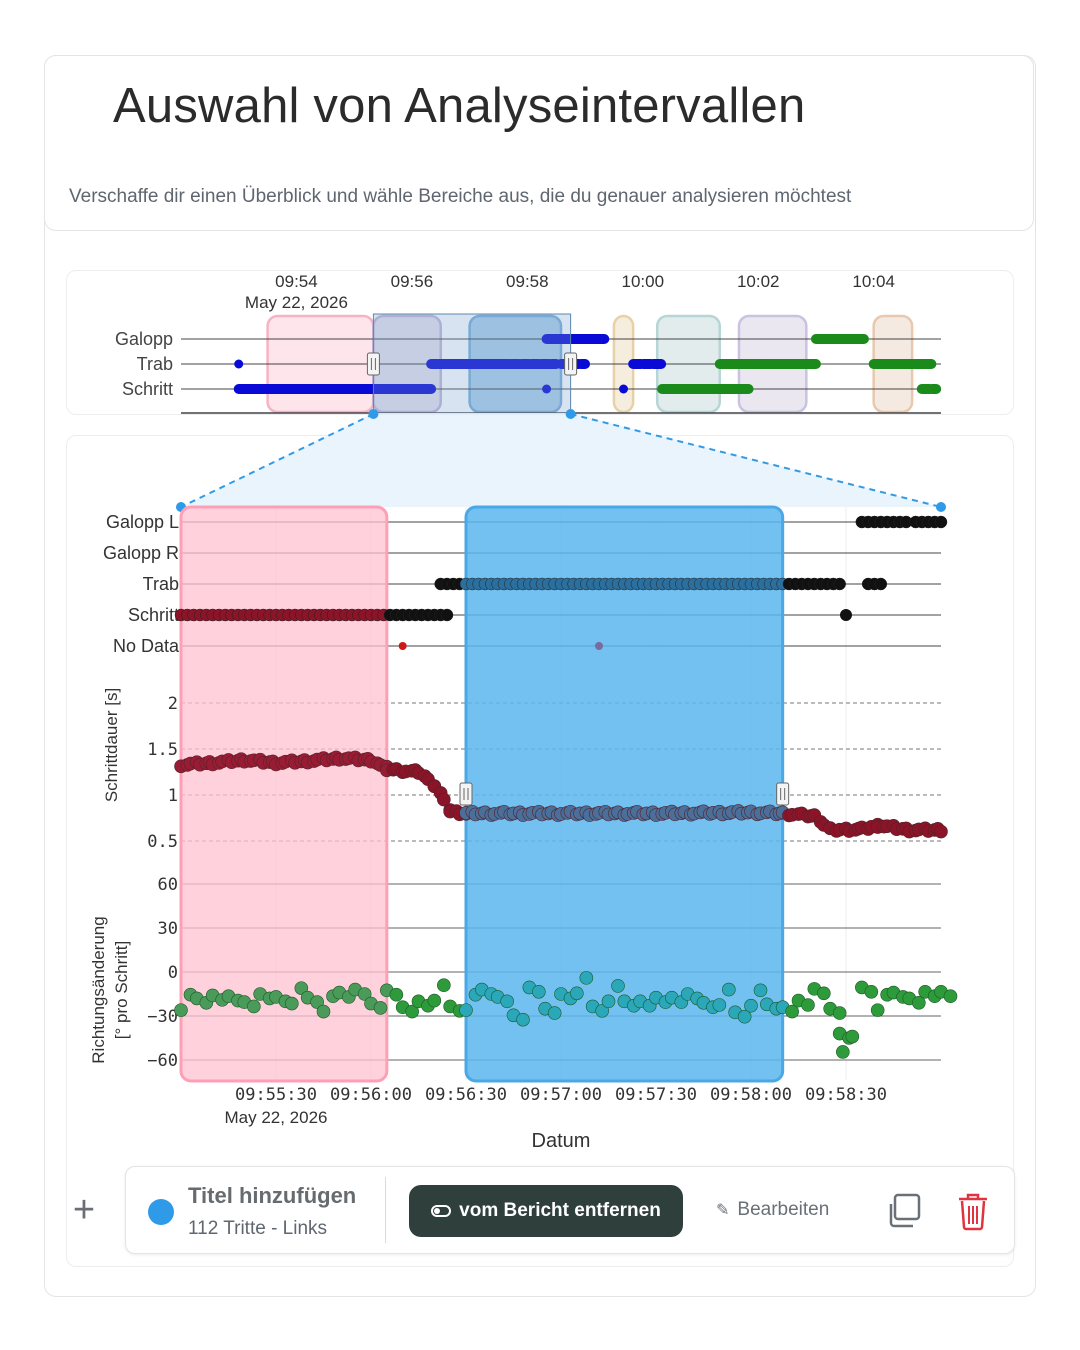 This screenshot has height=1350, width=1080. I want to click on richtung-tick-label: −30, so click(162, 1017).